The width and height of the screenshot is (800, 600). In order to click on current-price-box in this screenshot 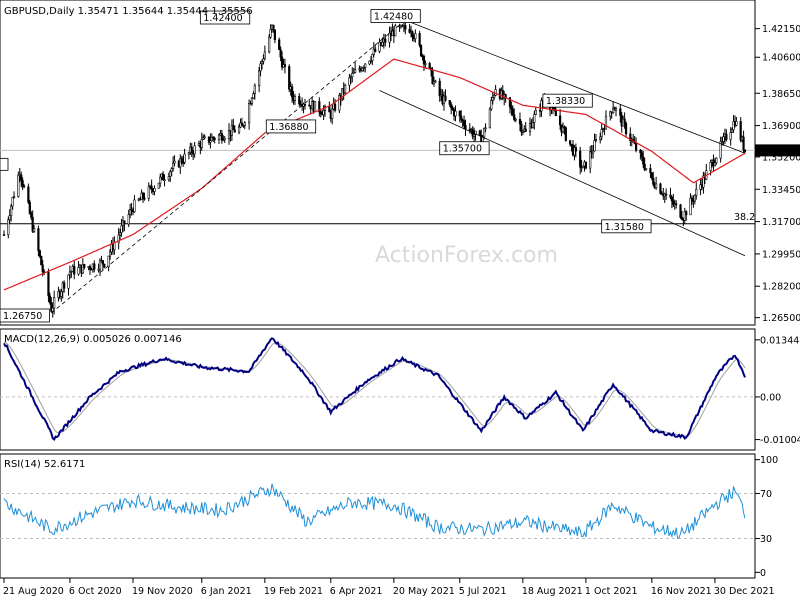, I will do `click(777, 150)`.